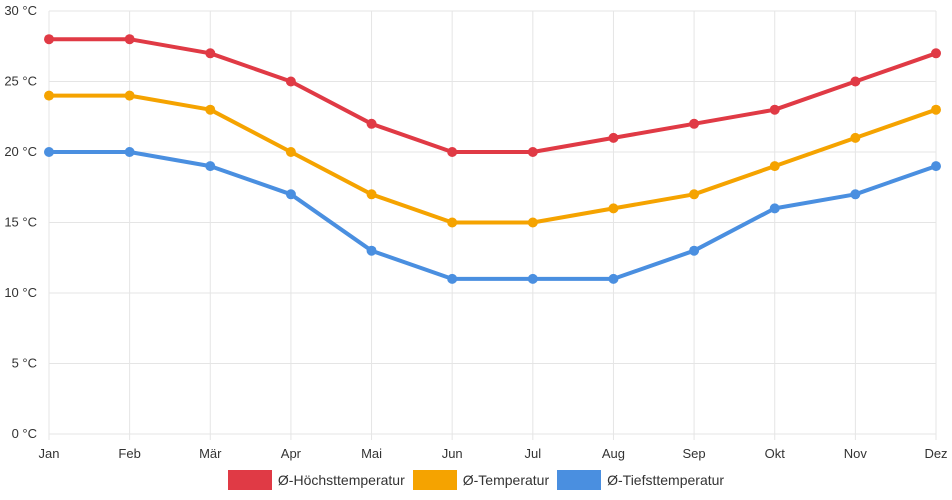  Describe the element at coordinates (694, 453) in the screenshot. I see `x-tick-label: Sep` at that location.